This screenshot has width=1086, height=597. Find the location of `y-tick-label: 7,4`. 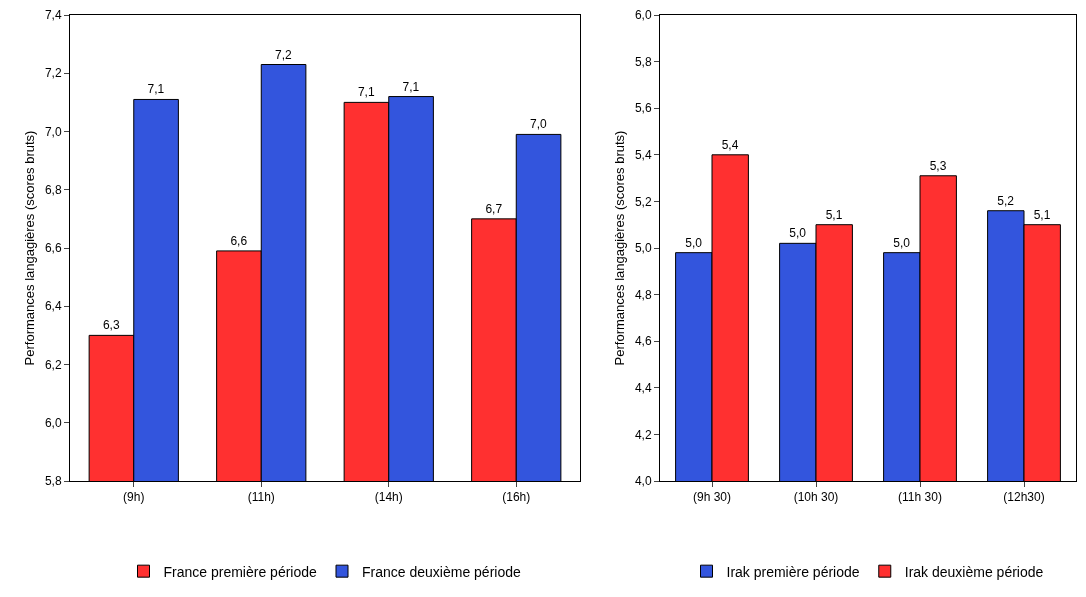

y-tick-label: 7,4 is located at coordinates (53, 15).